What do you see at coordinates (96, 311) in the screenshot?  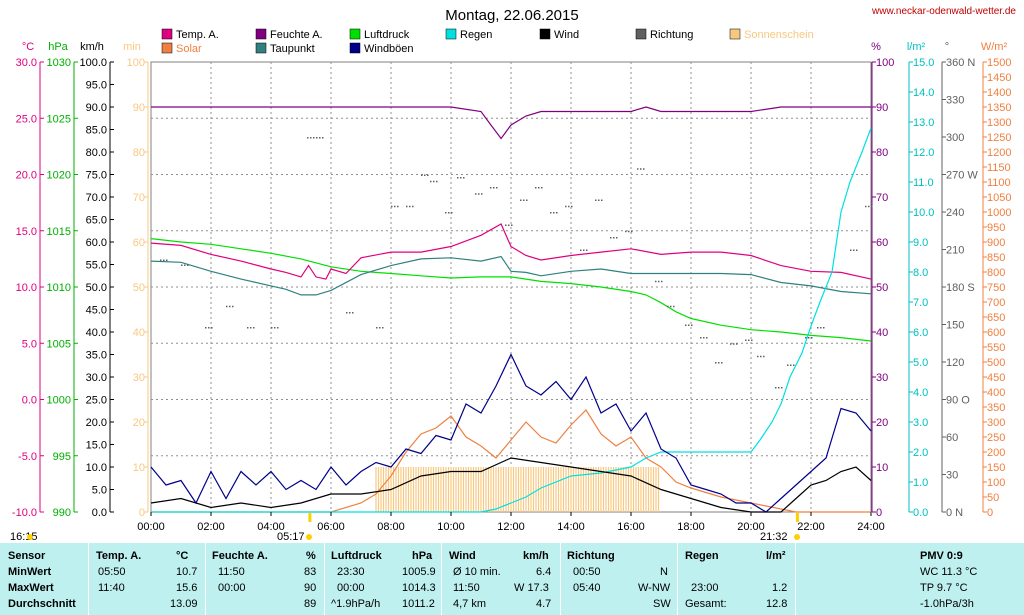 I see `tick-label-wind: 45.0` at bounding box center [96, 311].